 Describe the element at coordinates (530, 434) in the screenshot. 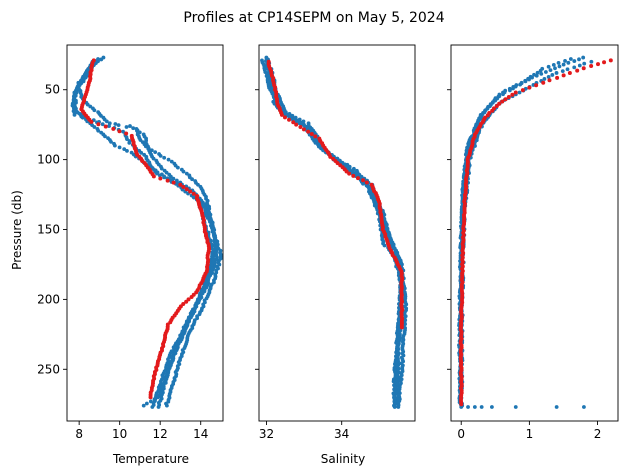

I see `third-variable-x-tick-label: 1` at that location.